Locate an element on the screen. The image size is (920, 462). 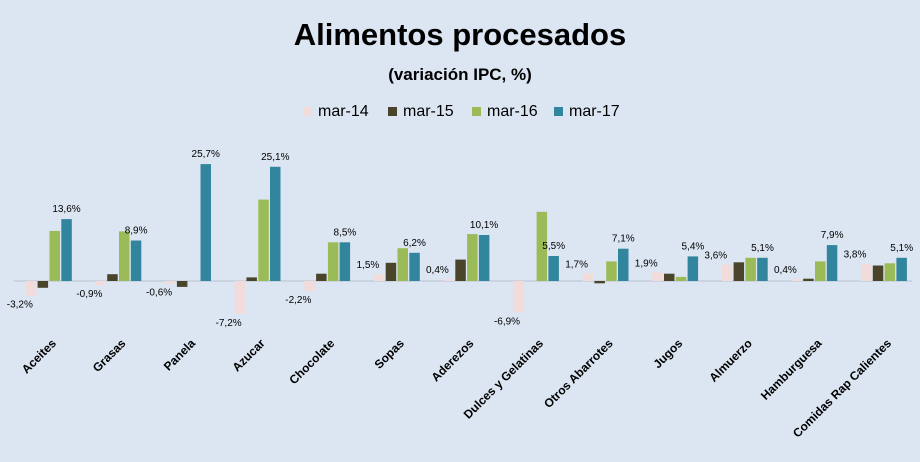
data-label-mar-14-7: -6,9% is located at coordinates (507, 321).